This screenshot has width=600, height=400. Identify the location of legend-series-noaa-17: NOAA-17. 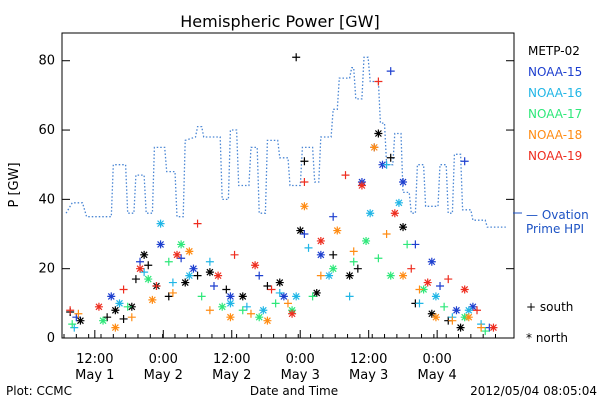
(555, 114).